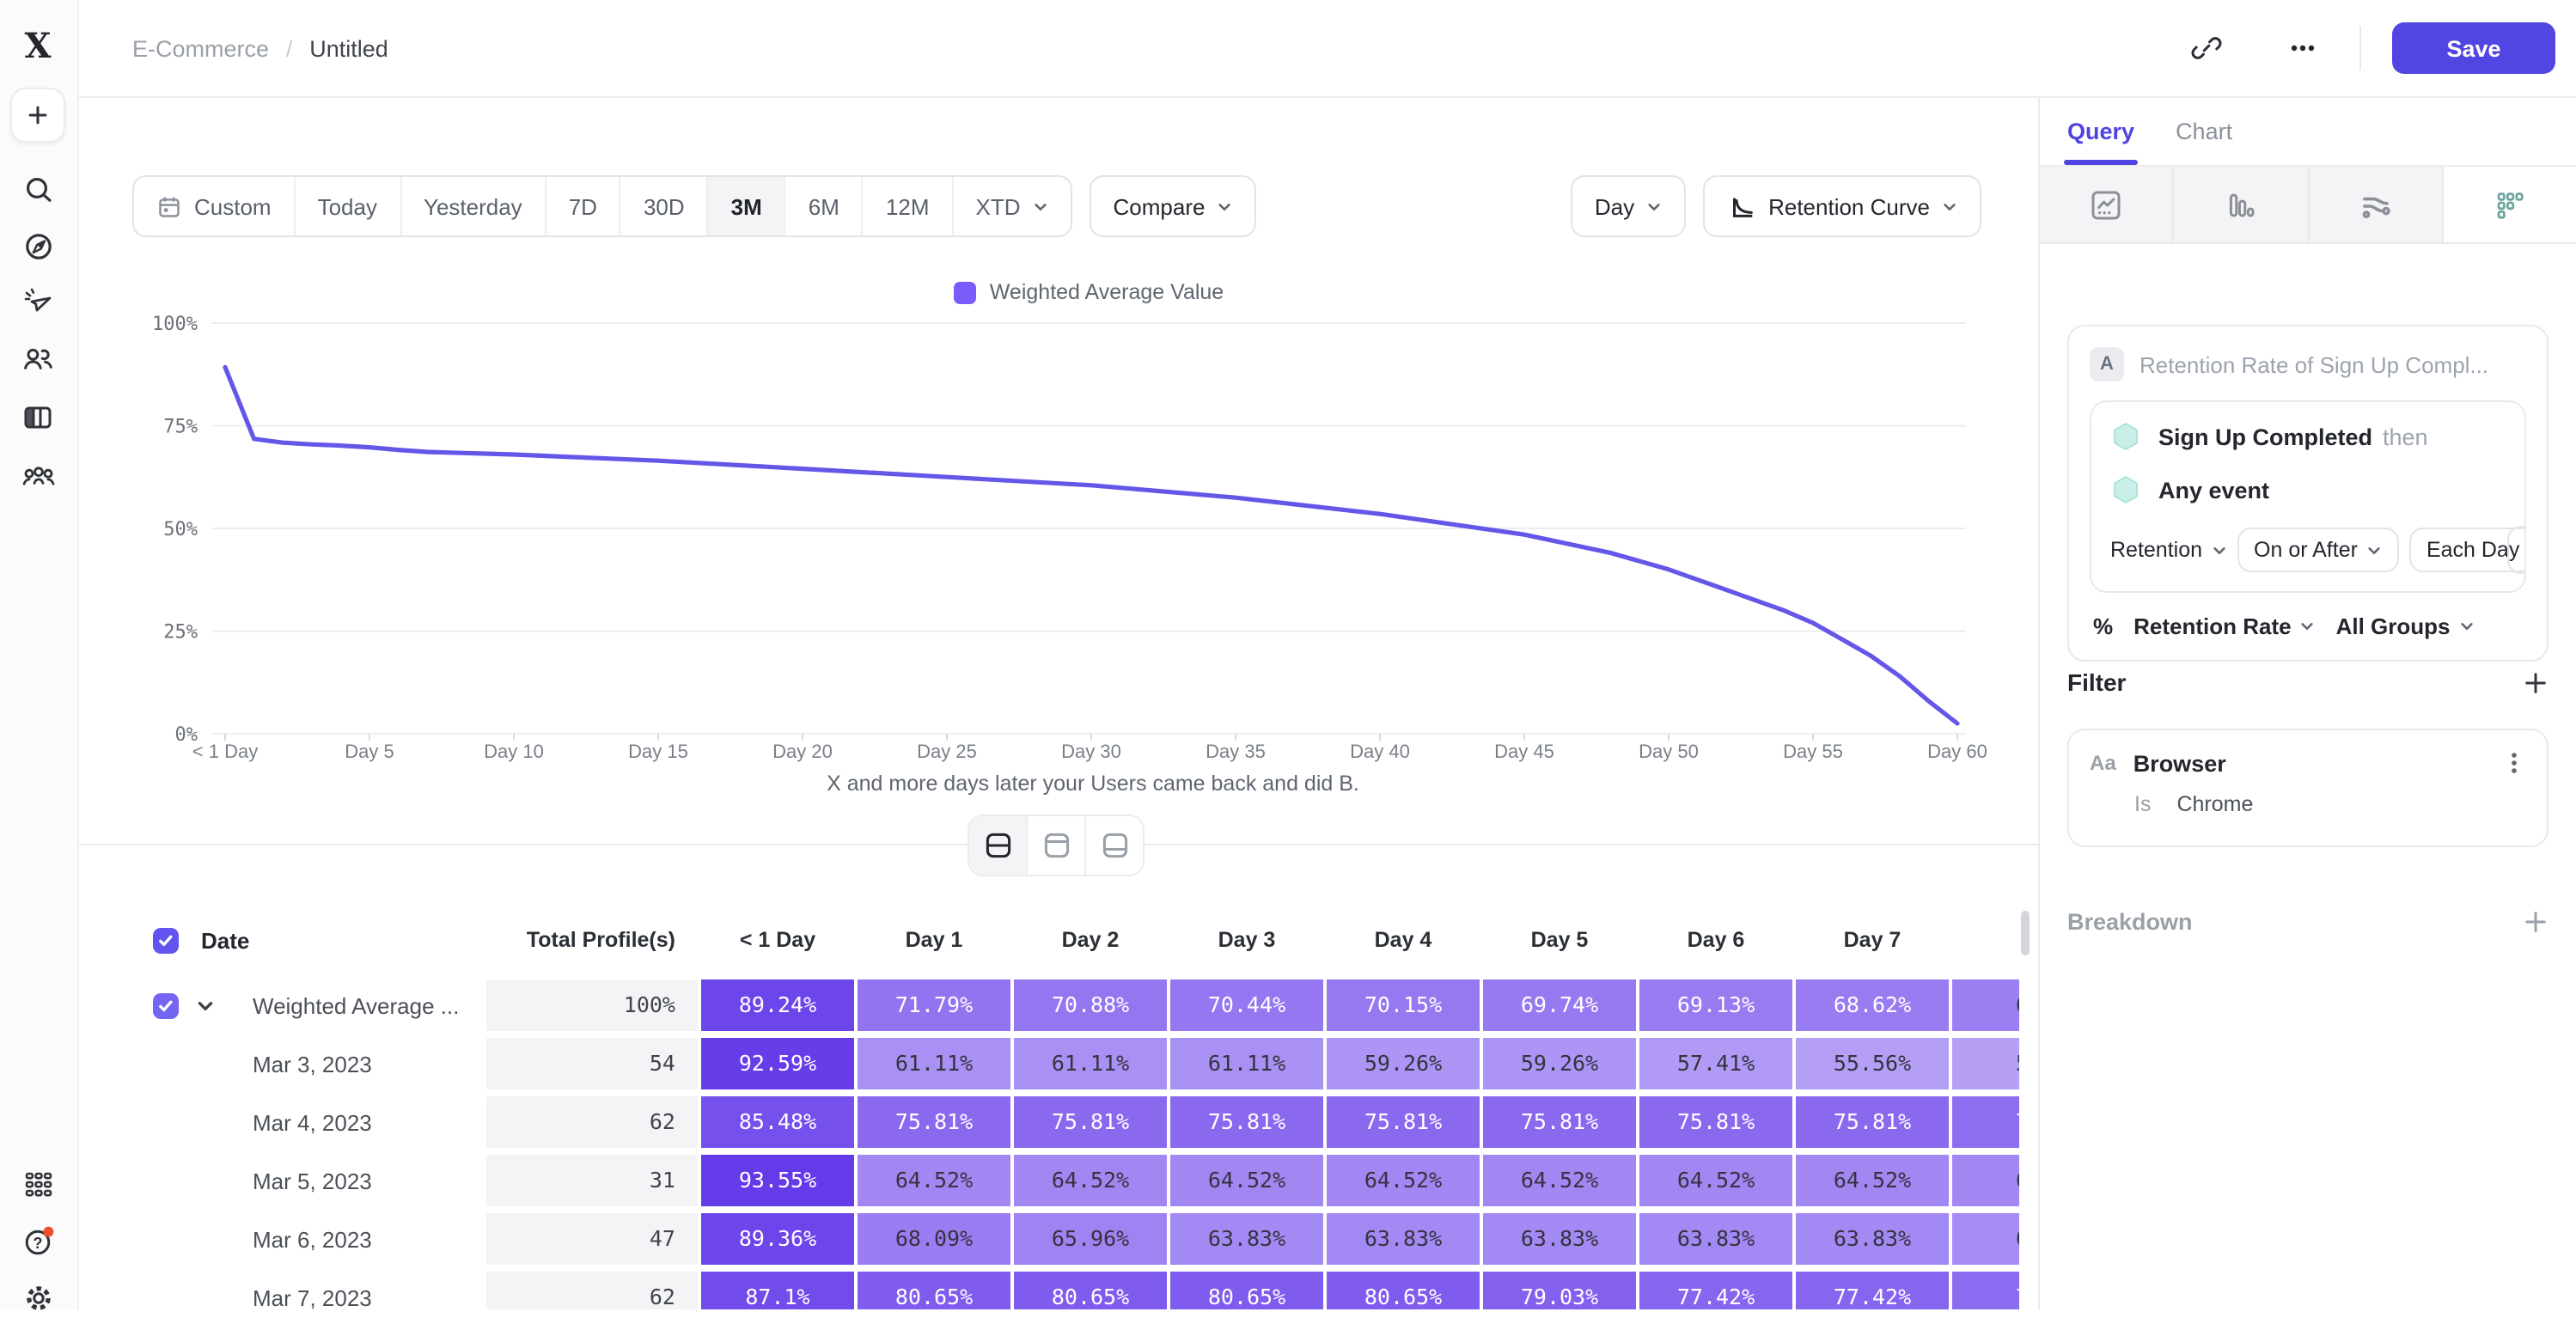 The height and width of the screenshot is (1318, 2576). I want to click on split-view-icon, so click(998, 845).